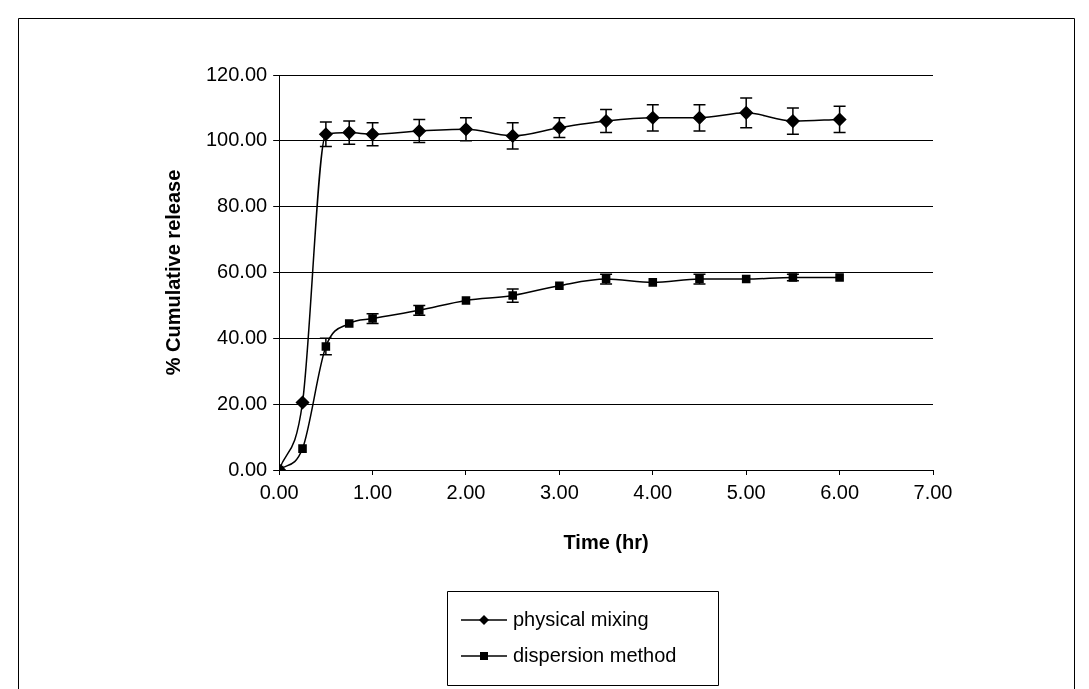 This screenshot has width=1089, height=689. I want to click on x-tick-label: 5.00, so click(746, 491).